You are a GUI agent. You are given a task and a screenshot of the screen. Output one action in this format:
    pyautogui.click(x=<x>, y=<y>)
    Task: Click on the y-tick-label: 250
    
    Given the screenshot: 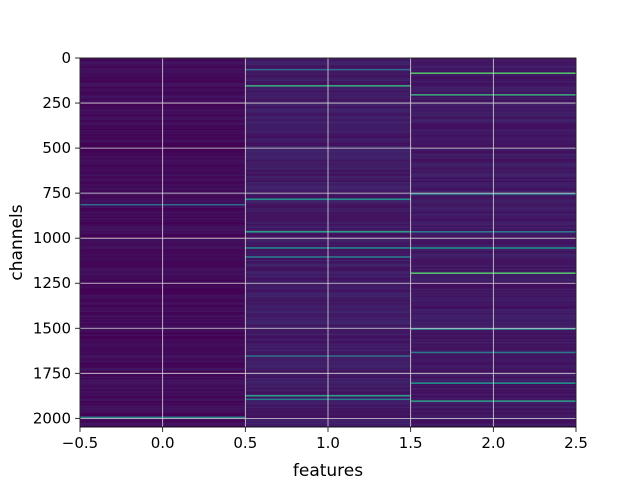 What is the action you would take?
    pyautogui.click(x=56, y=103)
    